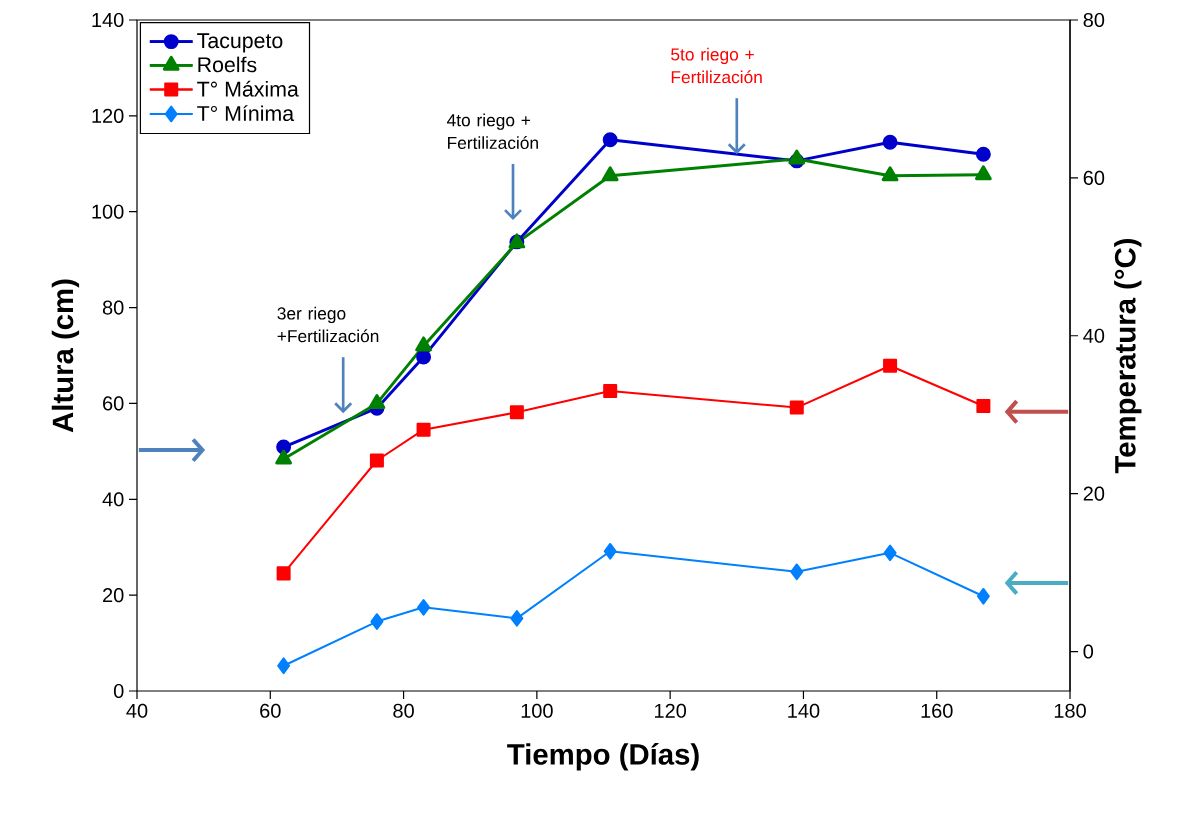 This screenshot has width=1194, height=814. What do you see at coordinates (113, 307) in the screenshot?
I see `y-tick-label: 80` at bounding box center [113, 307].